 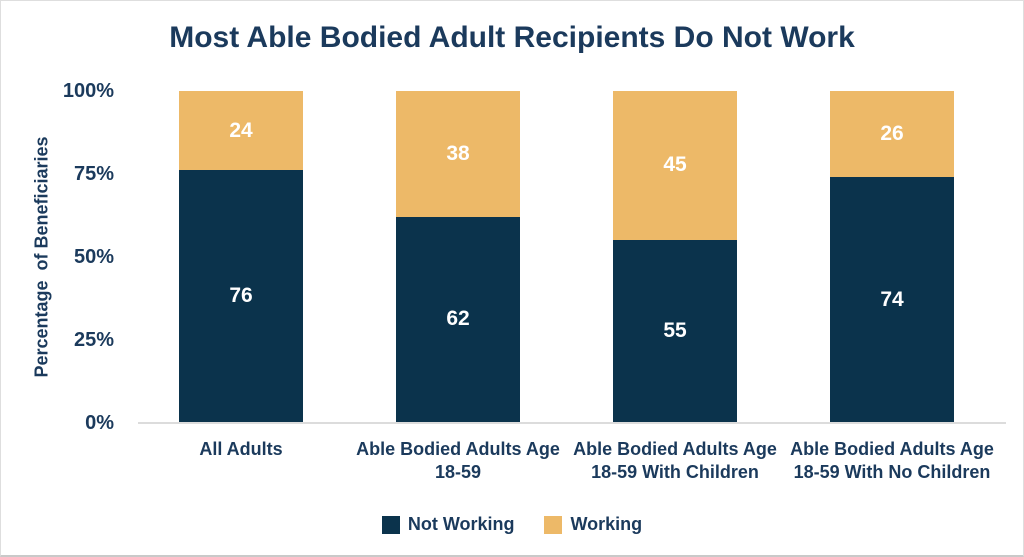 What do you see at coordinates (553, 524) in the screenshot?
I see `working-swatch` at bounding box center [553, 524].